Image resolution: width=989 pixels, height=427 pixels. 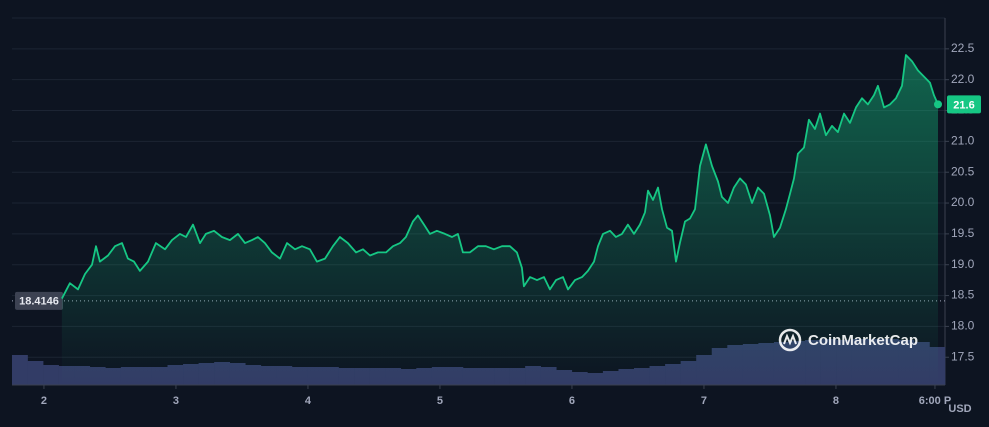 What do you see at coordinates (963, 141) in the screenshot?
I see `y-tick-label: 21.0` at bounding box center [963, 141].